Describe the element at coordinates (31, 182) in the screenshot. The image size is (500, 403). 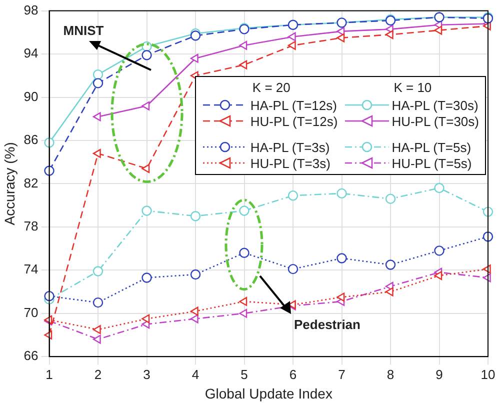
I see `y-tick-label: 82` at that location.